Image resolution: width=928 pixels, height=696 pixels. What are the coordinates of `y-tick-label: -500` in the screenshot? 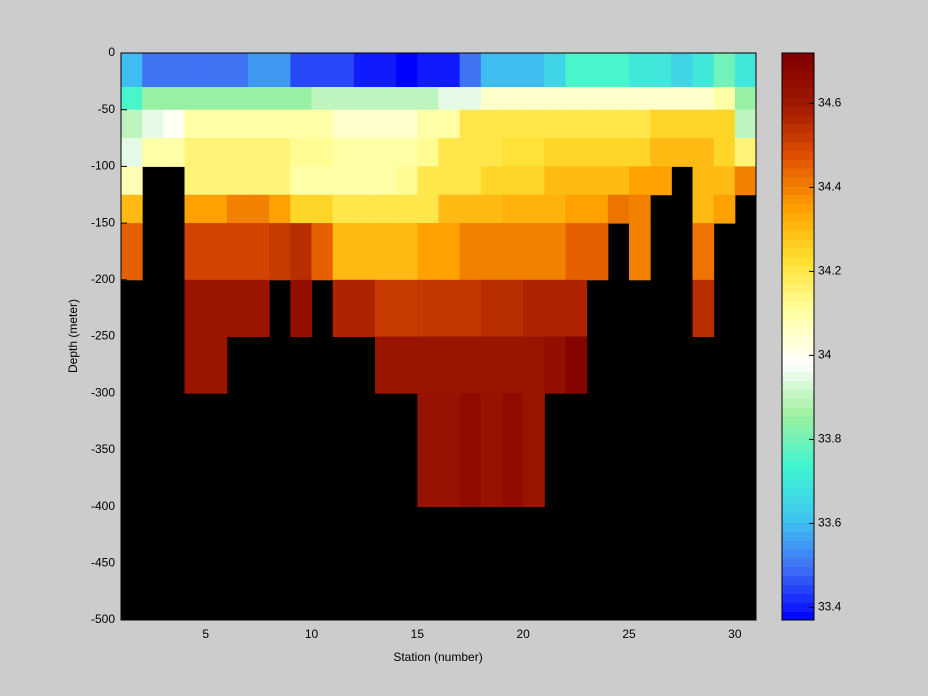 It's located at (103, 619).